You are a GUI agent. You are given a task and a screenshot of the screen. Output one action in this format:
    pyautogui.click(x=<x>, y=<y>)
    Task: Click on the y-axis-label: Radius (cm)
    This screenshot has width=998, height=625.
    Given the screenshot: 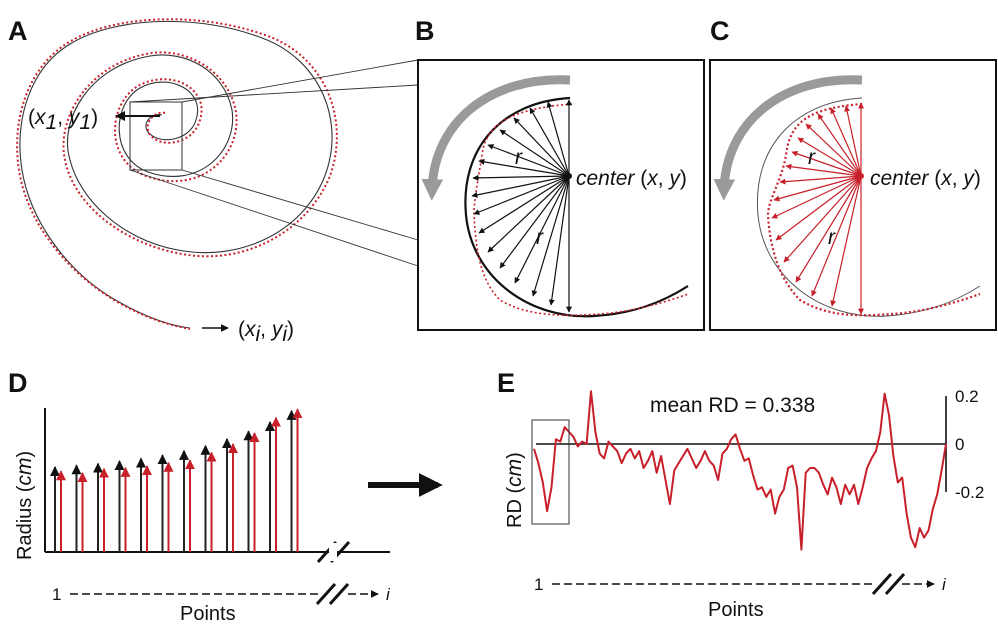 What is the action you would take?
    pyautogui.click(x=24, y=505)
    